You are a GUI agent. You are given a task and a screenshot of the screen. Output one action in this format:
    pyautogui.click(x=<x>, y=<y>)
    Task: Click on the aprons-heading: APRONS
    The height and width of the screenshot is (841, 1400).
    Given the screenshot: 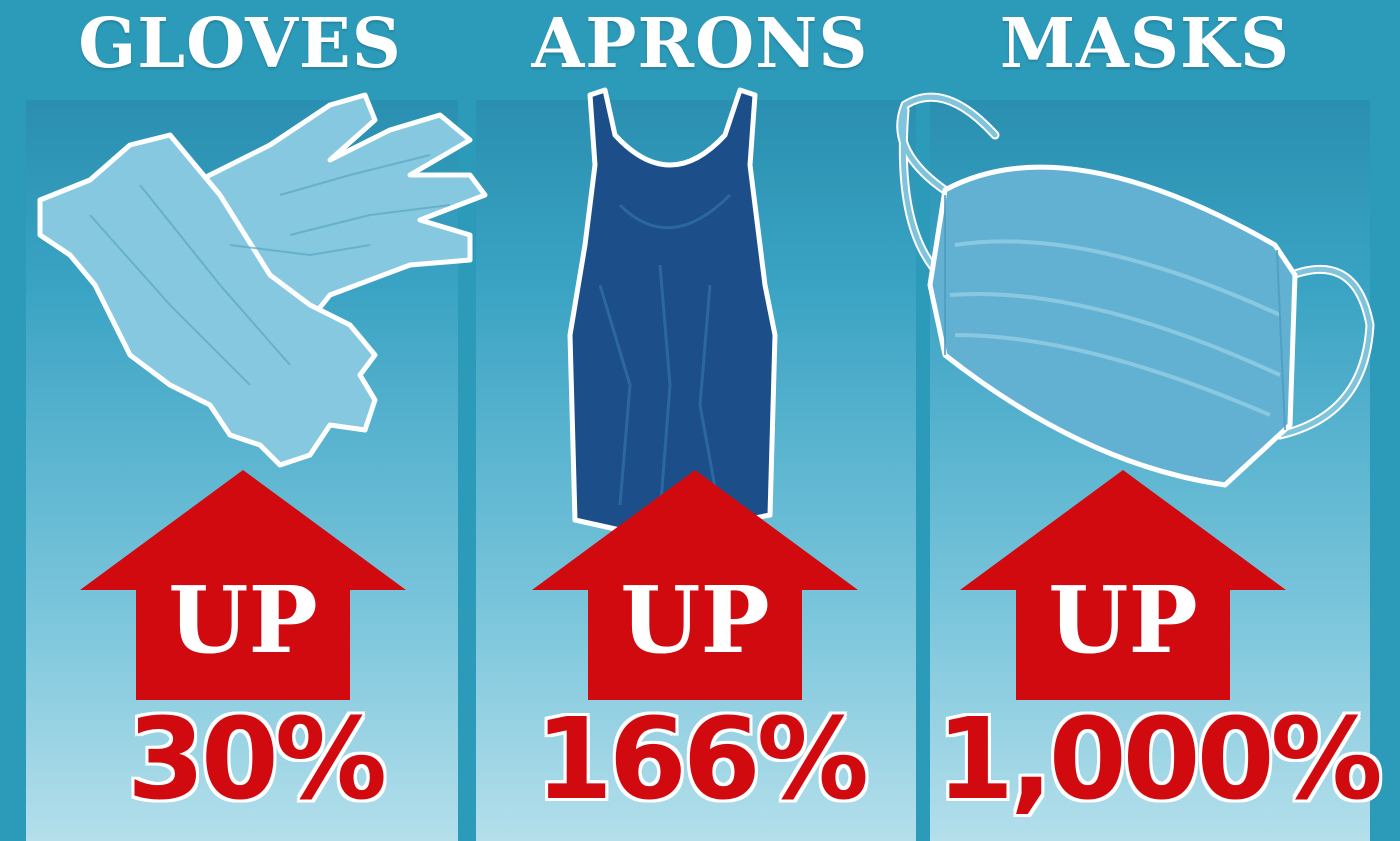 What is the action you would take?
    pyautogui.click(x=700, y=44)
    